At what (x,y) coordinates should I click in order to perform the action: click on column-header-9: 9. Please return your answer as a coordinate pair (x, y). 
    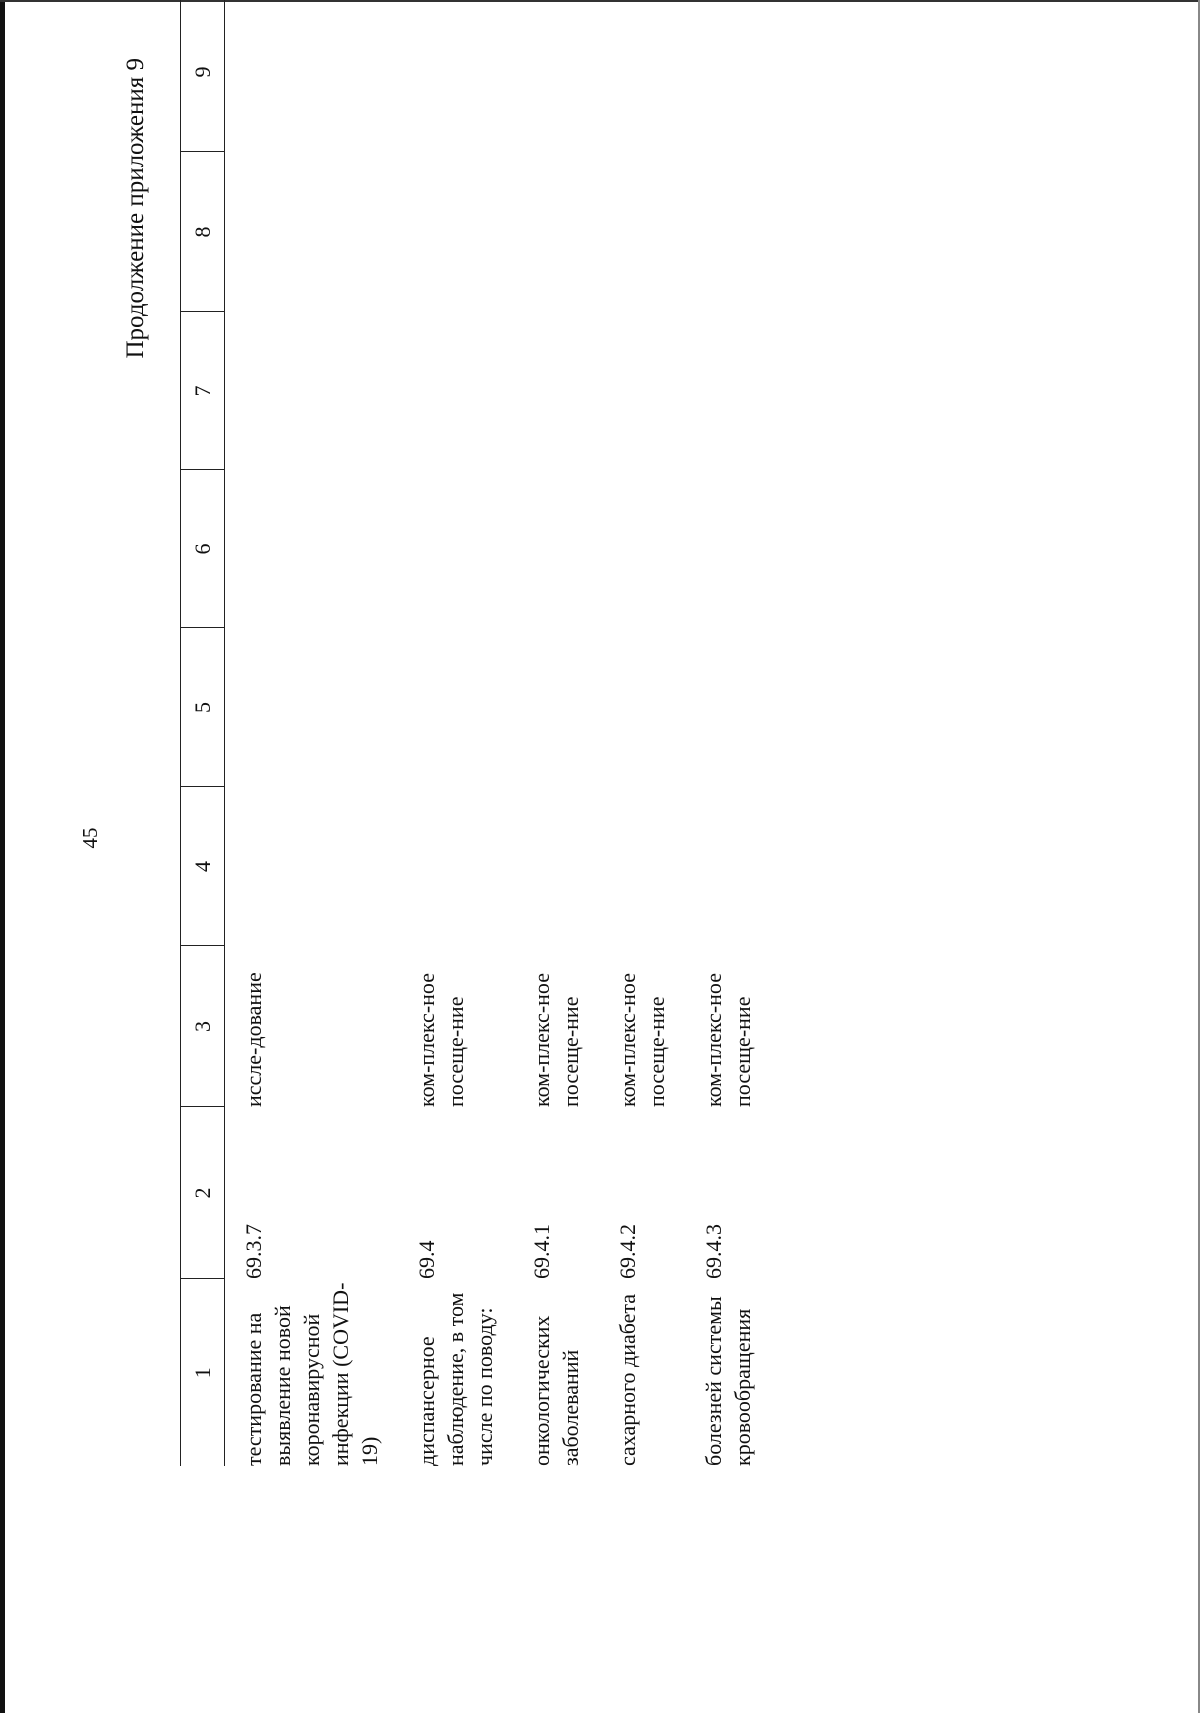
    Looking at the image, I should click on (202, 76).